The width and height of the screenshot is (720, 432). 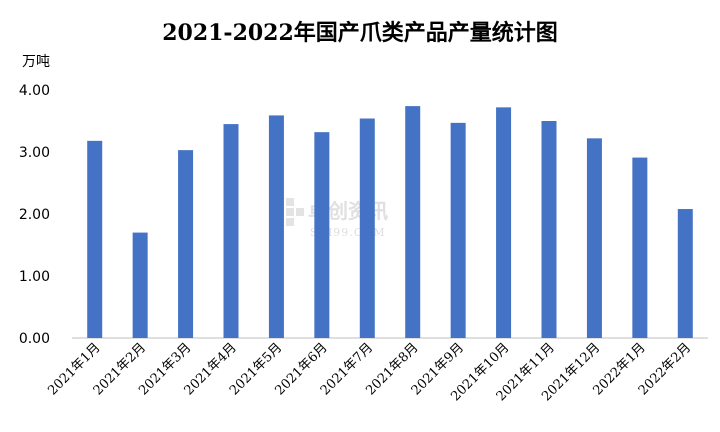 What do you see at coordinates (36, 62) in the screenshot?
I see `y-axis-unit-label: 万吨` at bounding box center [36, 62].